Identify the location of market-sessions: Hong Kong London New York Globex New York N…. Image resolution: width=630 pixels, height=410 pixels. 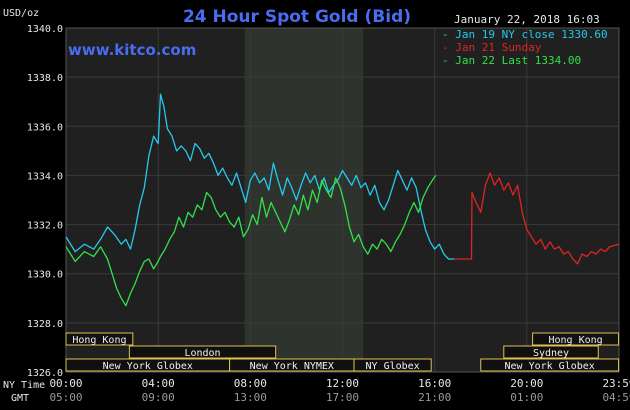
(342, 352).